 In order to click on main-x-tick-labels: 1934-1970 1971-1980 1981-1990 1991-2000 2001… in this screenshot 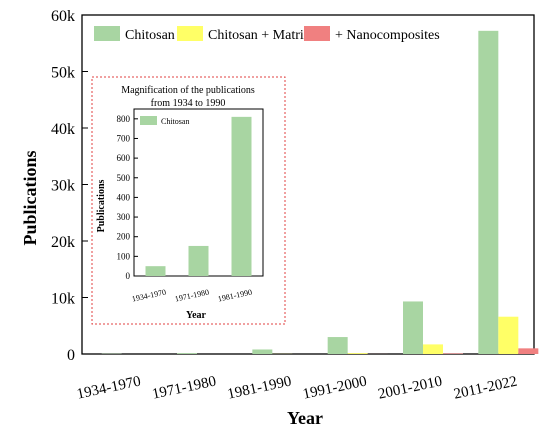, I will do `click(296, 388)`.